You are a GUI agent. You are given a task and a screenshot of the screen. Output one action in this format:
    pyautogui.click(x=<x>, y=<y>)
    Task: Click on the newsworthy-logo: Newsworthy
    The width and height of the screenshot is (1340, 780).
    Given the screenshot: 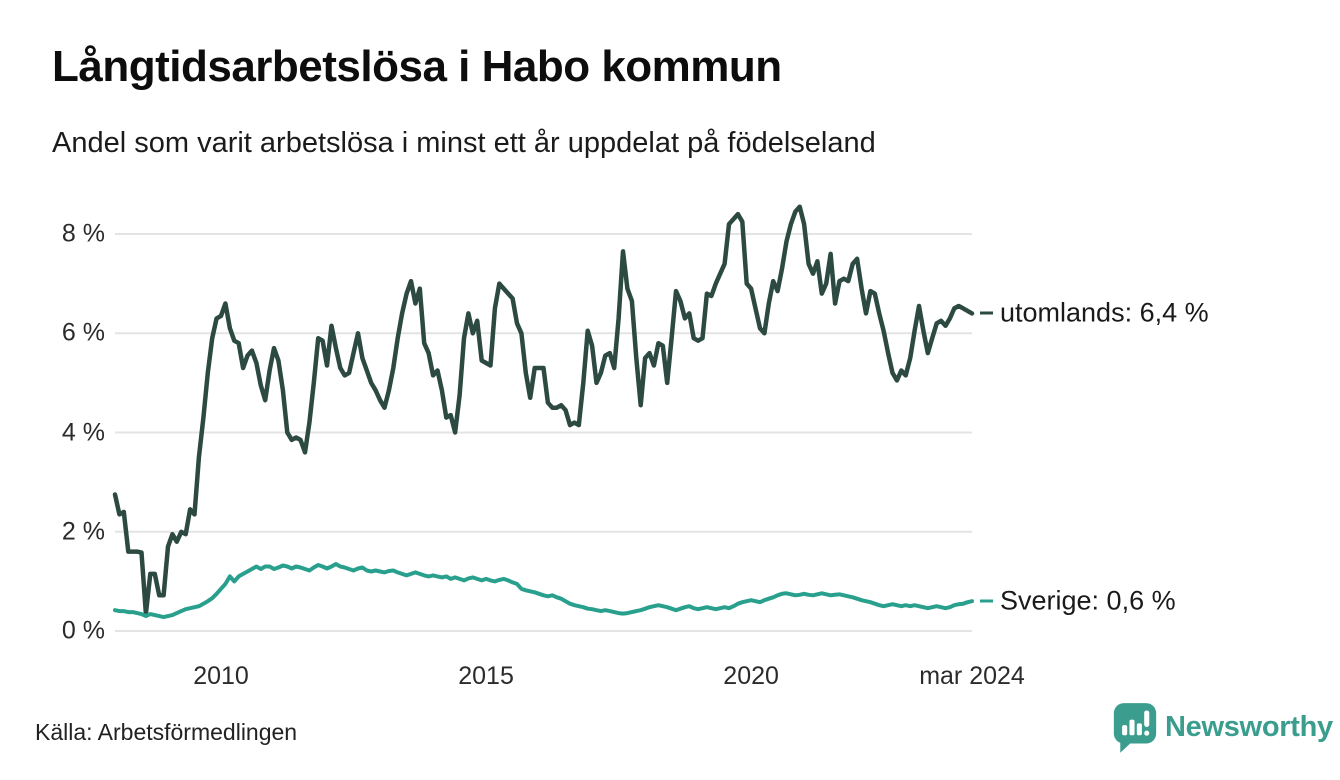 What is the action you would take?
    pyautogui.click(x=1222, y=727)
    